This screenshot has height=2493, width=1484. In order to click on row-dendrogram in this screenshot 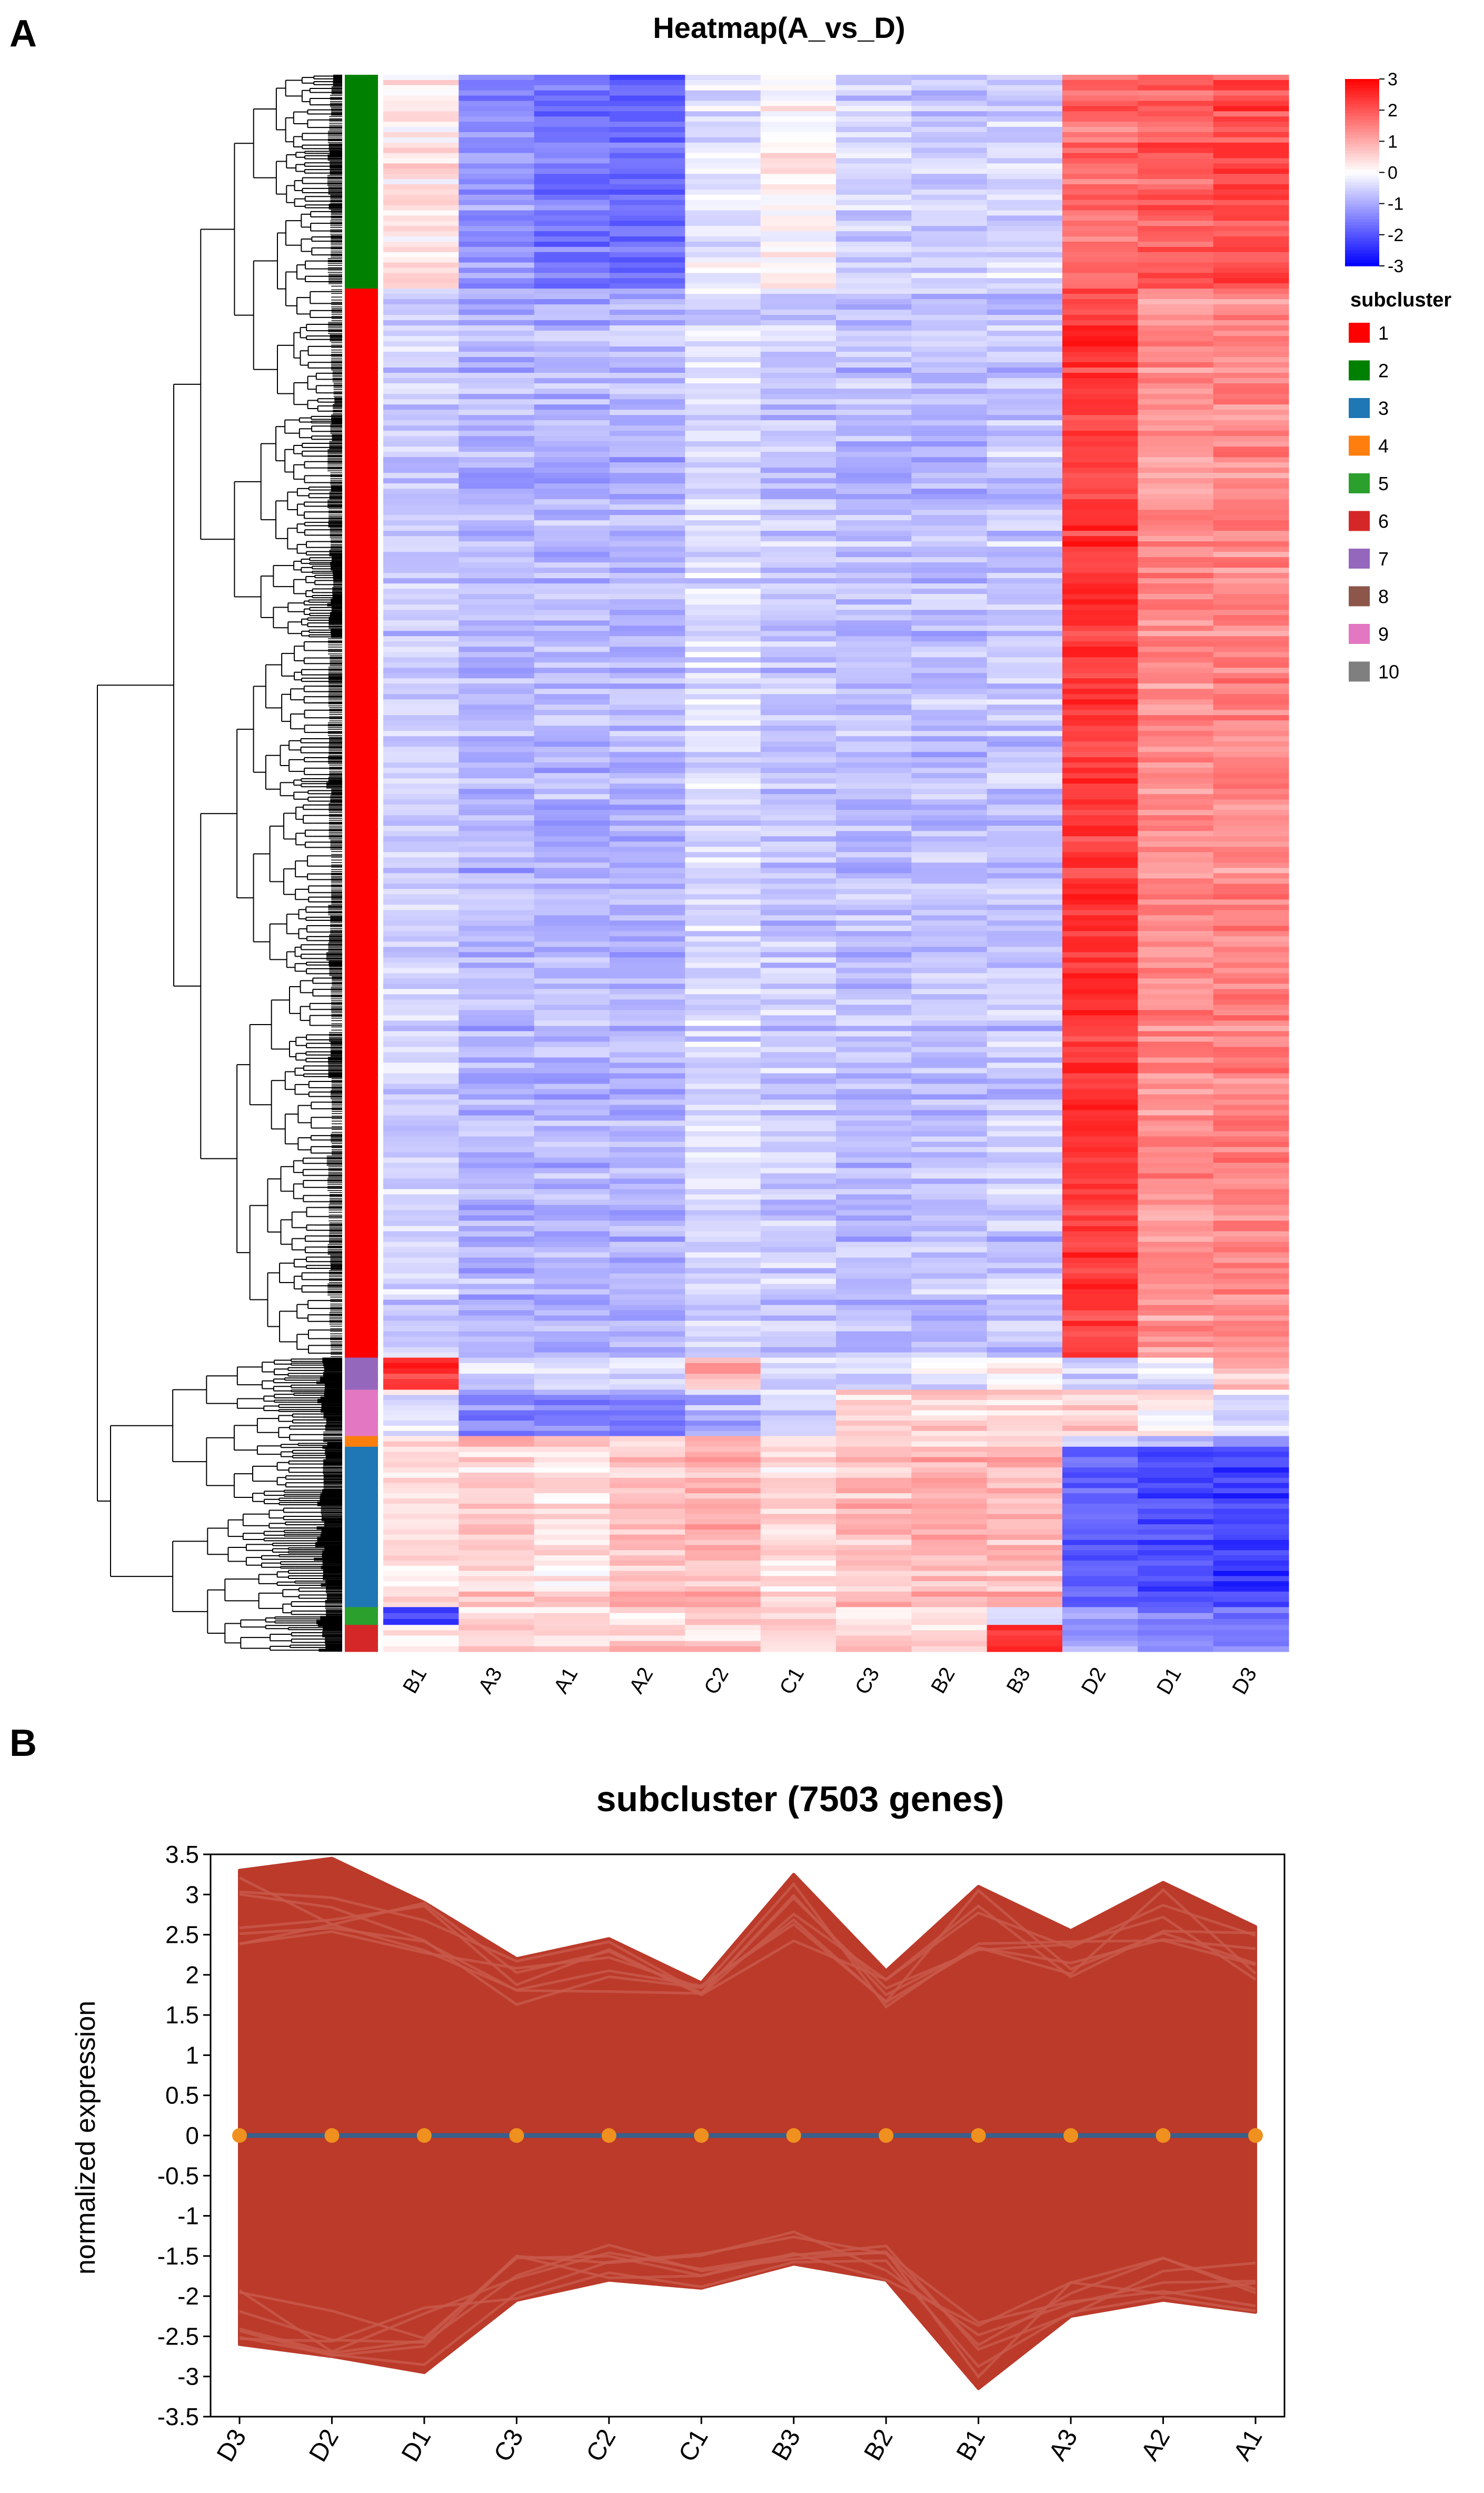, I will do `click(219, 863)`.